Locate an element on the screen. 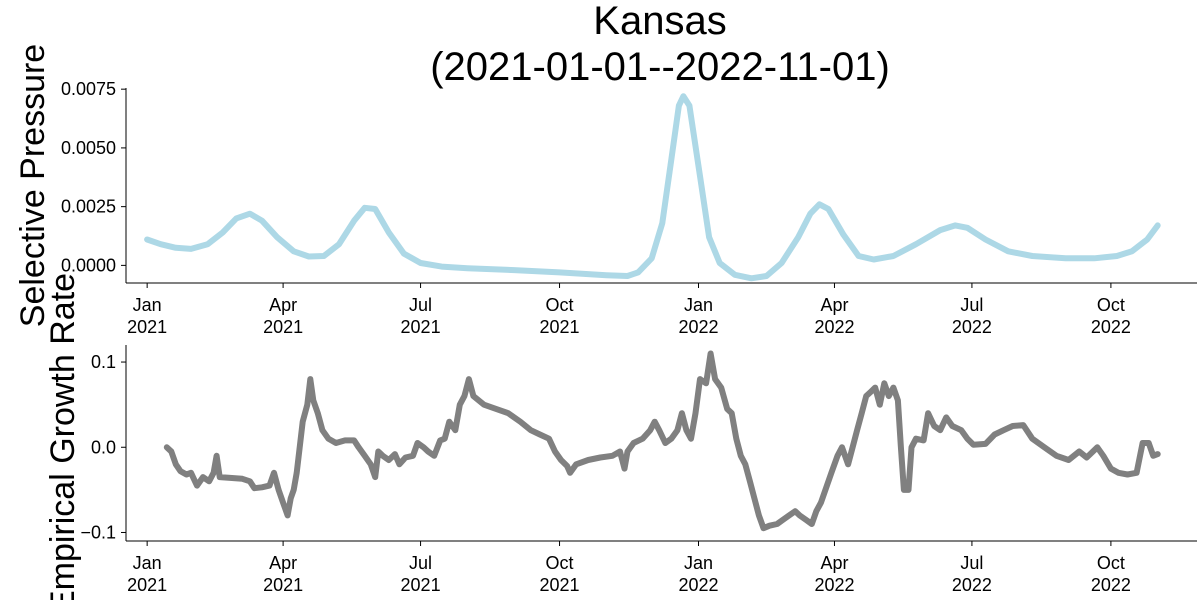 The image size is (1200, 600). y-tick: 0.0 is located at coordinates (108, 447).